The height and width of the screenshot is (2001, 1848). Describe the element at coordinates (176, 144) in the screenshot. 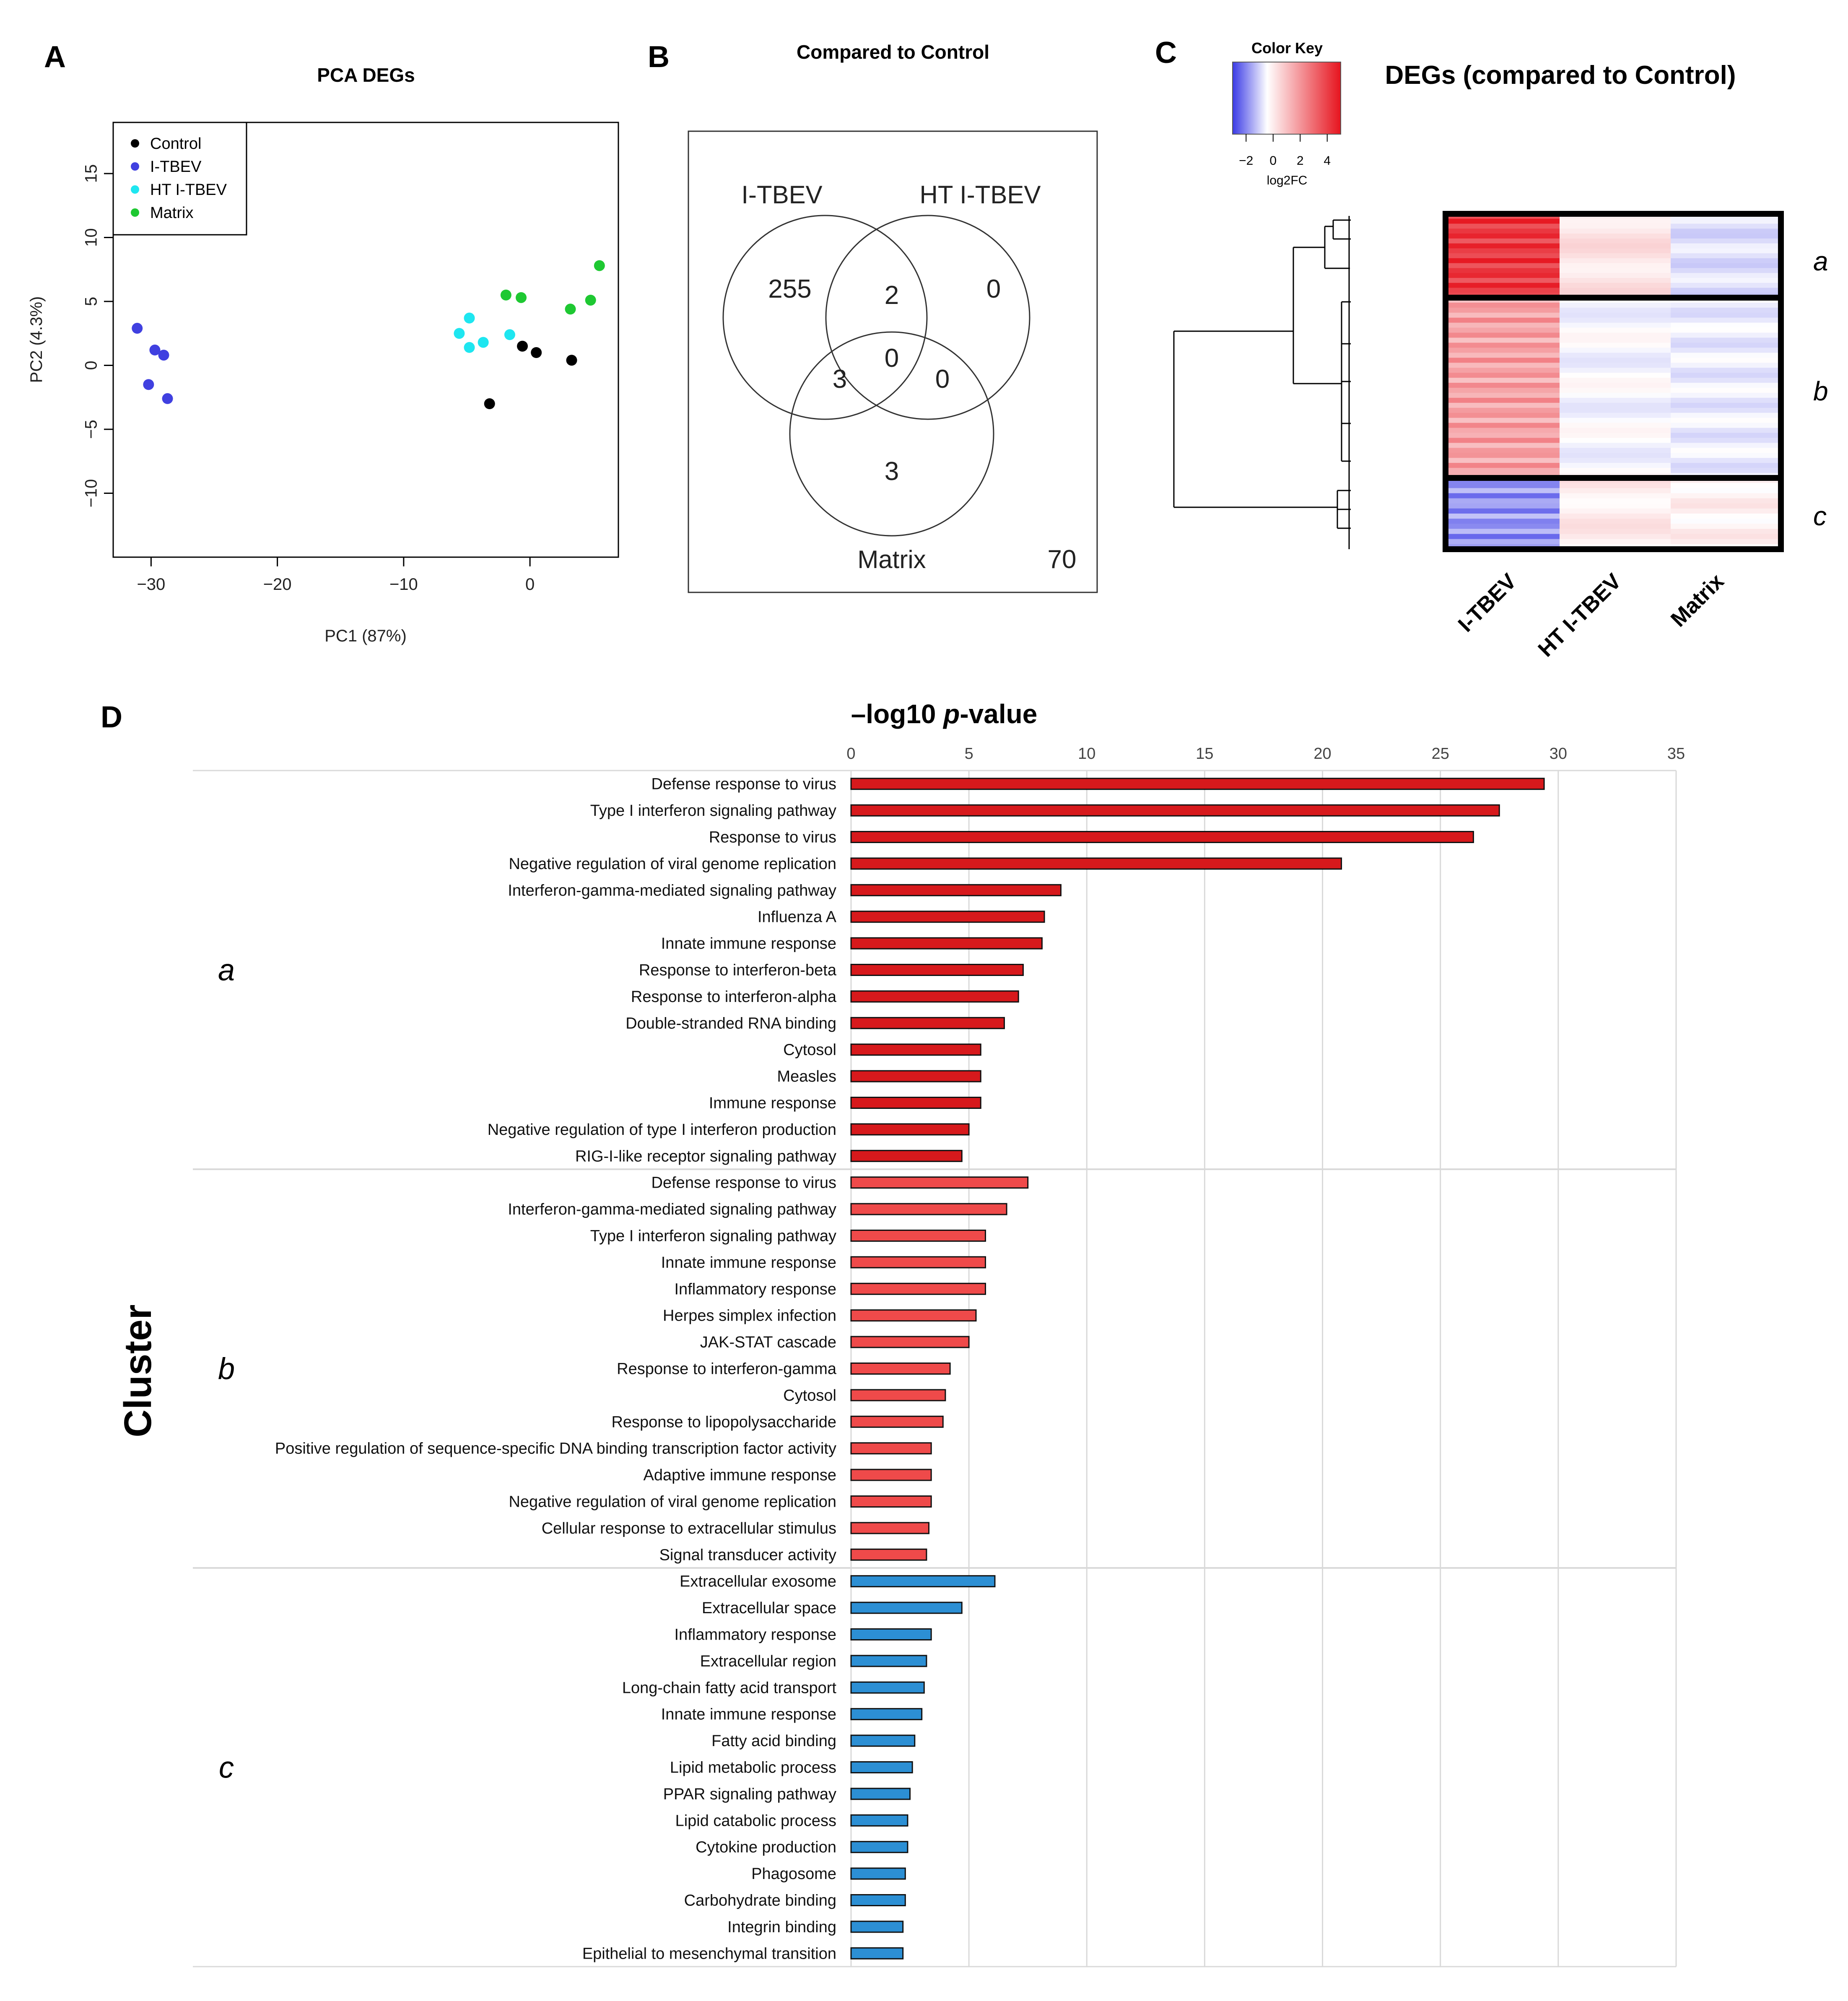

I see `legend-label-control: Control` at that location.